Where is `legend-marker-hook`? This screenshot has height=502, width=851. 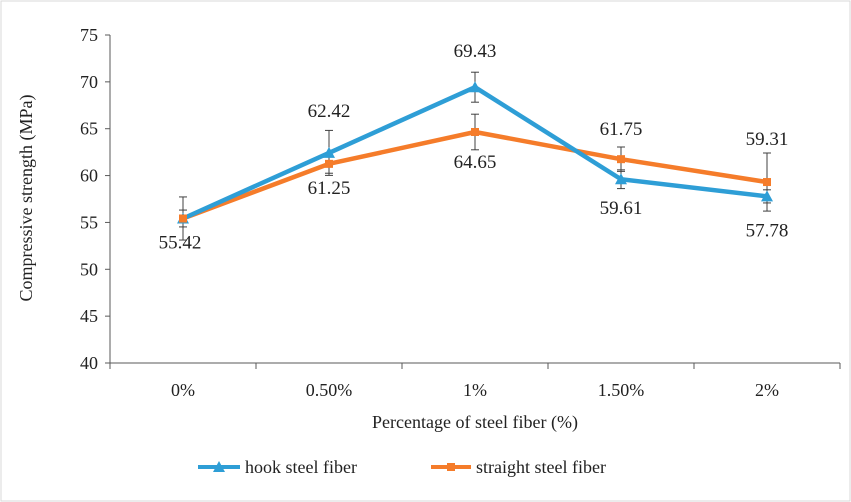
legend-marker-hook is located at coordinates (219, 466).